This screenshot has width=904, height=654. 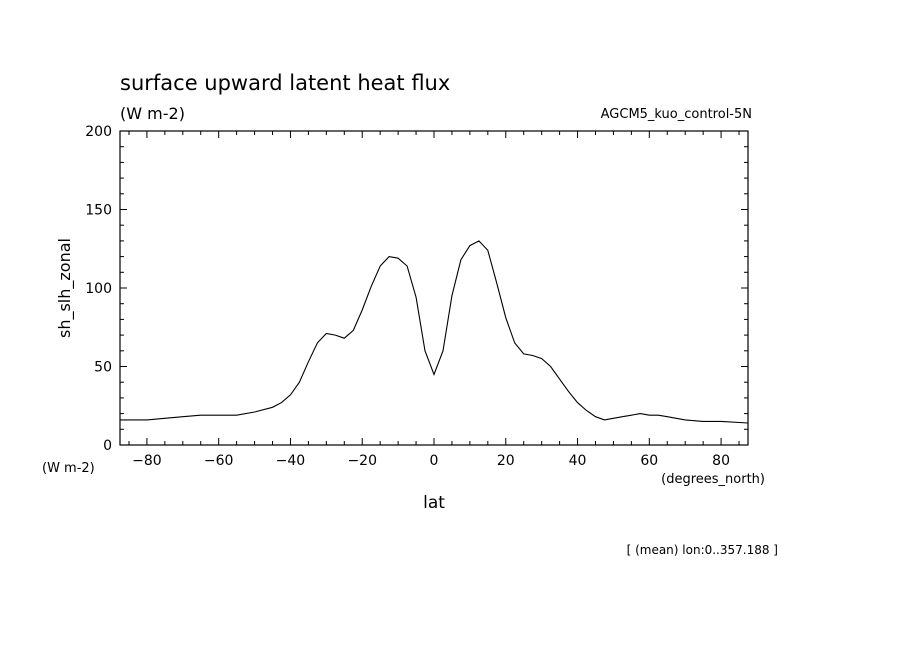 I want to click on x-tick-labels: −80 −60 −40 −20 0 20 40 60 80, so click(x=431, y=461).